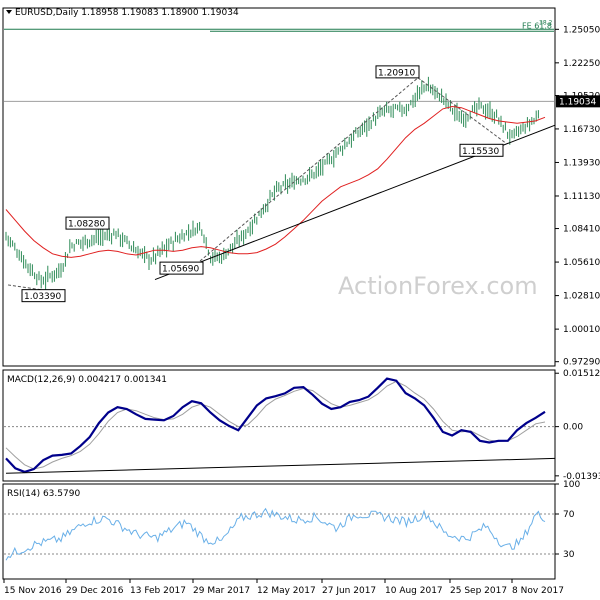 This screenshot has width=600, height=600. Describe the element at coordinates (581, 363) in the screenshot. I see `price-tick-label: 0.97290` at that location.